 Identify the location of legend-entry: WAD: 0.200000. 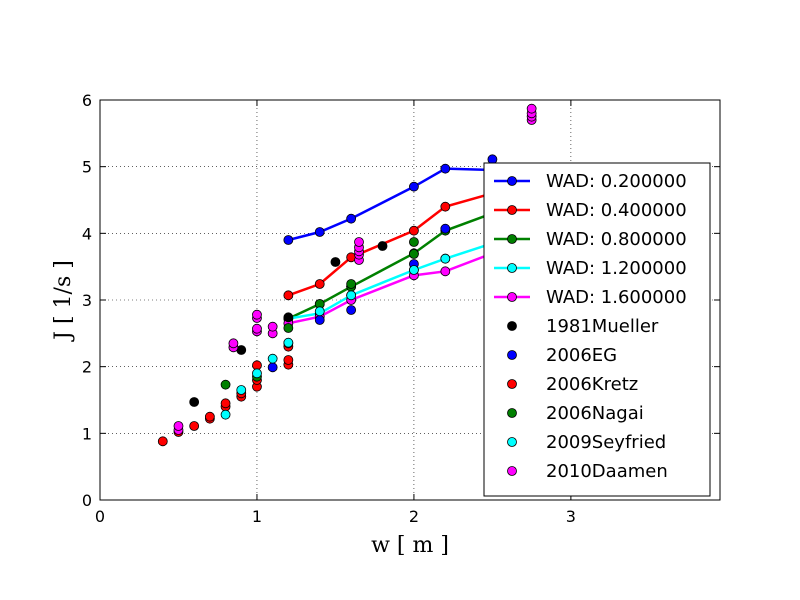
(590, 181).